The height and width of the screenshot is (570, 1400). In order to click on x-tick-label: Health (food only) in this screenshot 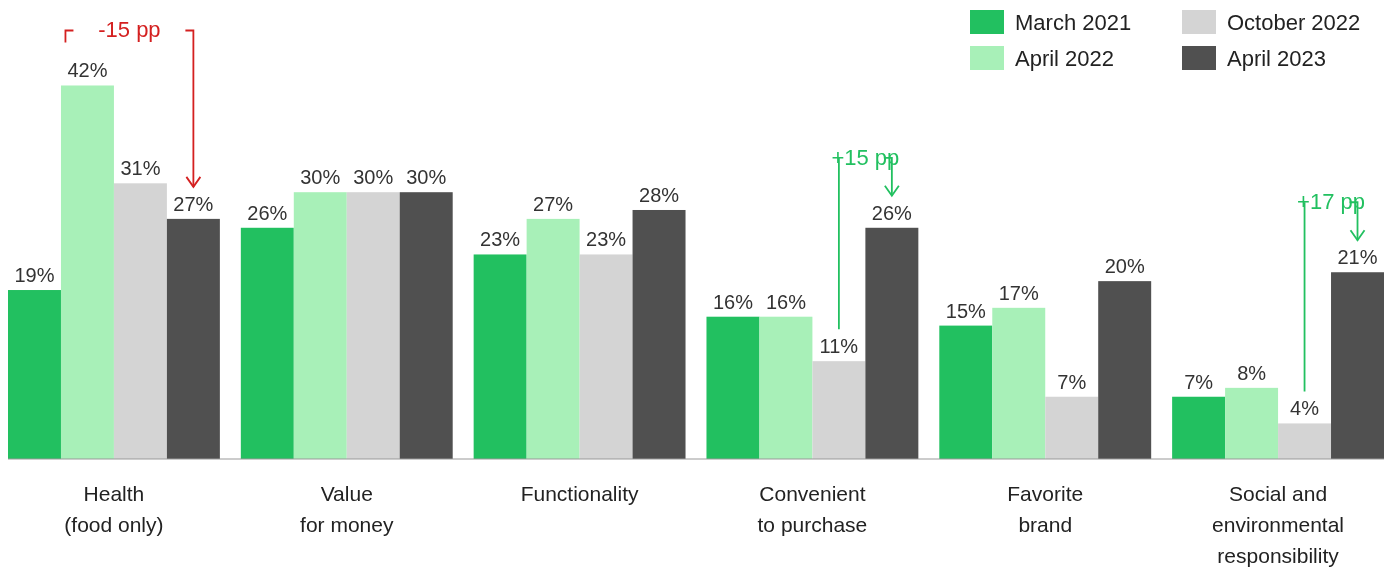, I will do `click(114, 509)`.